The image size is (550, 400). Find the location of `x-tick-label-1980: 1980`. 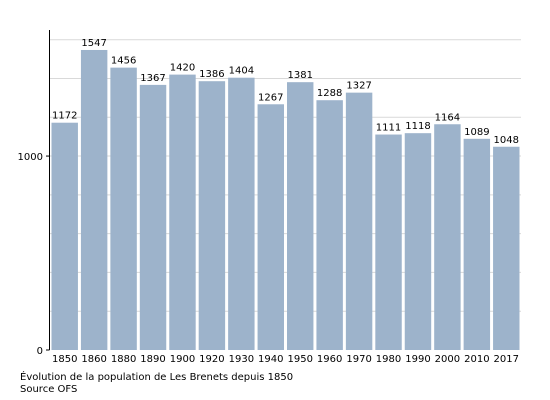

x-tick-label-1980: 1980 is located at coordinates (388, 359).